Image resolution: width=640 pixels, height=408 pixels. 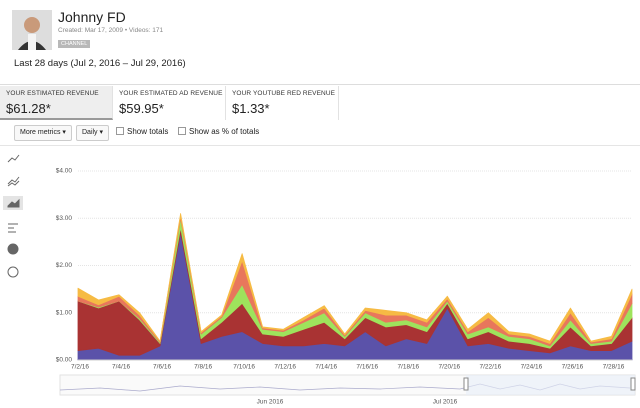 I want to click on button-label: More metrics, so click(x=40, y=132).